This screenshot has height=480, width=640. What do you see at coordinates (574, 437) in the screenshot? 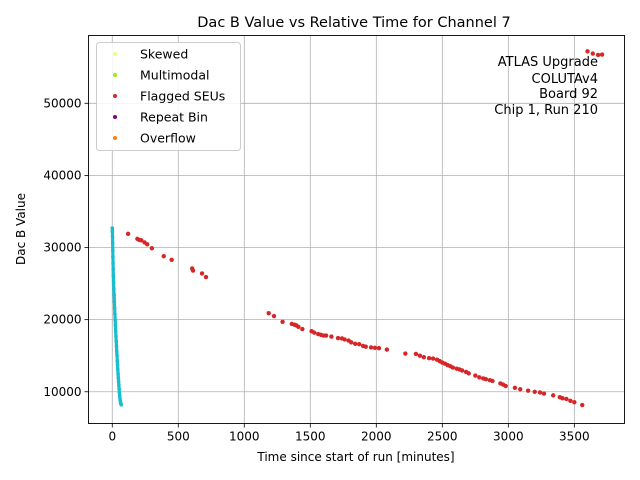
I see `x-tick-label: 3500` at bounding box center [574, 437].